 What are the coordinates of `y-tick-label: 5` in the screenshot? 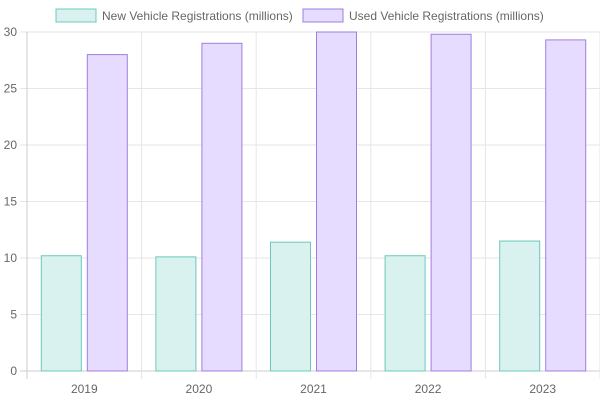 It's located at (13, 315).